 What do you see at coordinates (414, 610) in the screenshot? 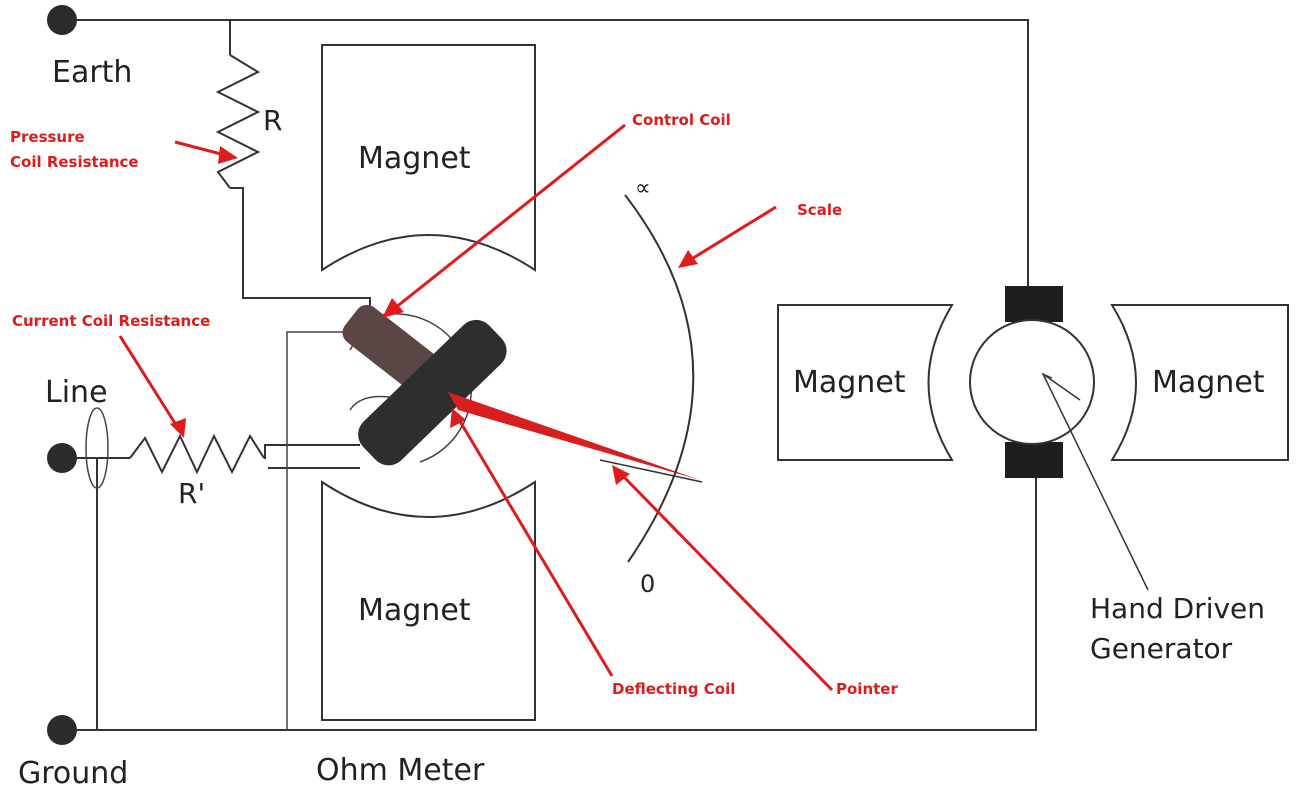
I see `magnet-bottom-label: Magnet` at bounding box center [414, 610].